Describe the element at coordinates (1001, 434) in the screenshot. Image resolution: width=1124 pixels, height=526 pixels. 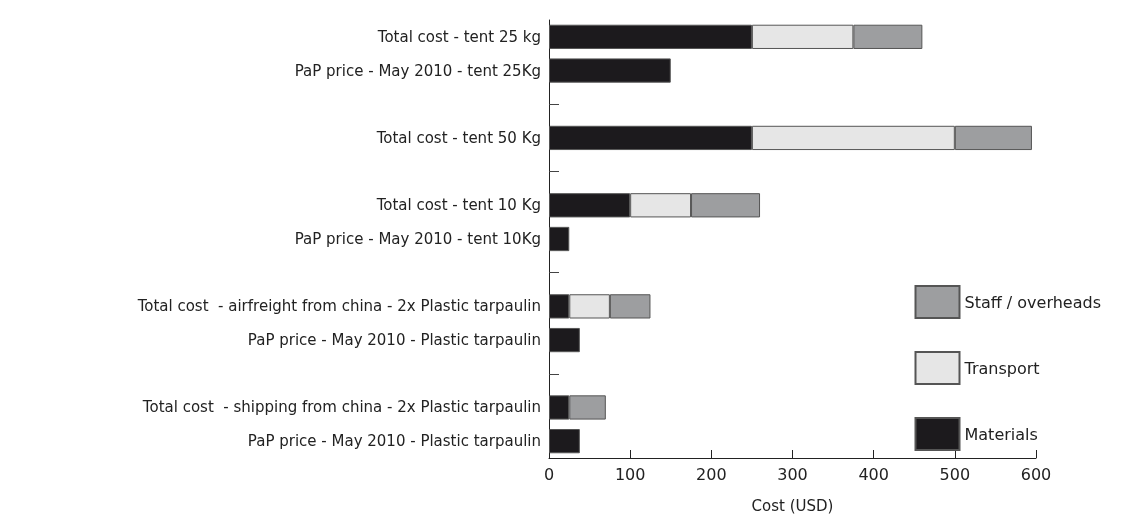
I see `legend-label: Materials` at that location.